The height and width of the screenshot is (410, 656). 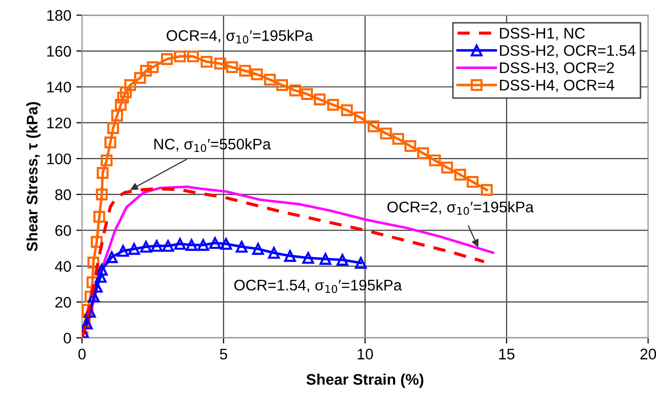 What do you see at coordinates (557, 69) in the screenshot?
I see `legend-label: DSS-H3, OCR=2` at bounding box center [557, 69].